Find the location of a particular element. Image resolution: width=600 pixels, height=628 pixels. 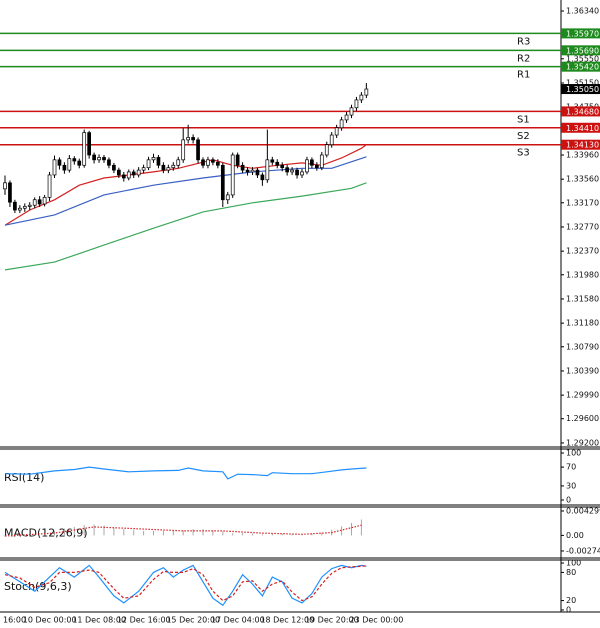

y-tick-label: 1.35150 is located at coordinates (582, 82).